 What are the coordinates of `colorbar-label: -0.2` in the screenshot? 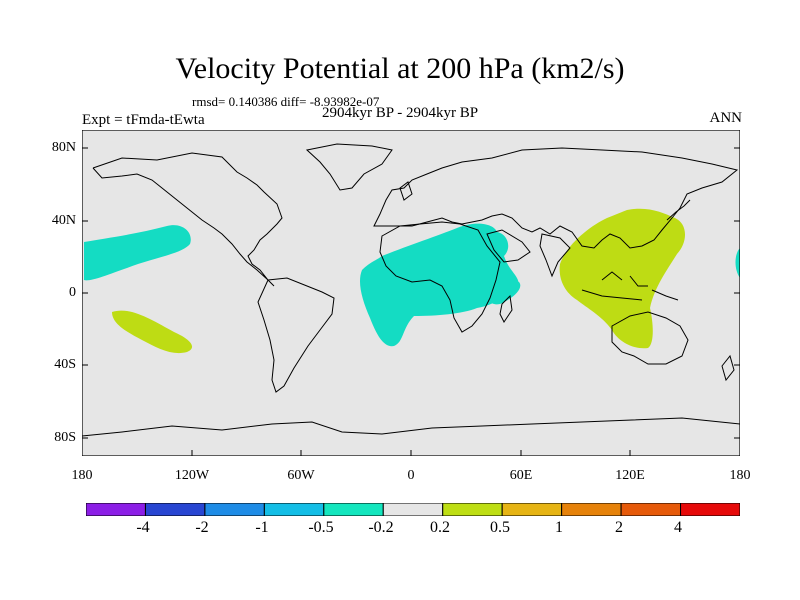 It's located at (381, 527).